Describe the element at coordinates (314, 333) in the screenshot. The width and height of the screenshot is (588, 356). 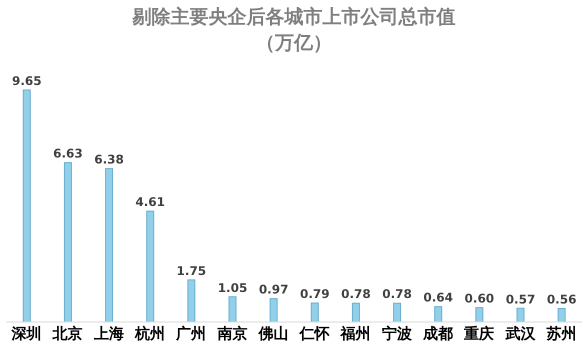
I see `x-tick-label: 仁怀` at that location.